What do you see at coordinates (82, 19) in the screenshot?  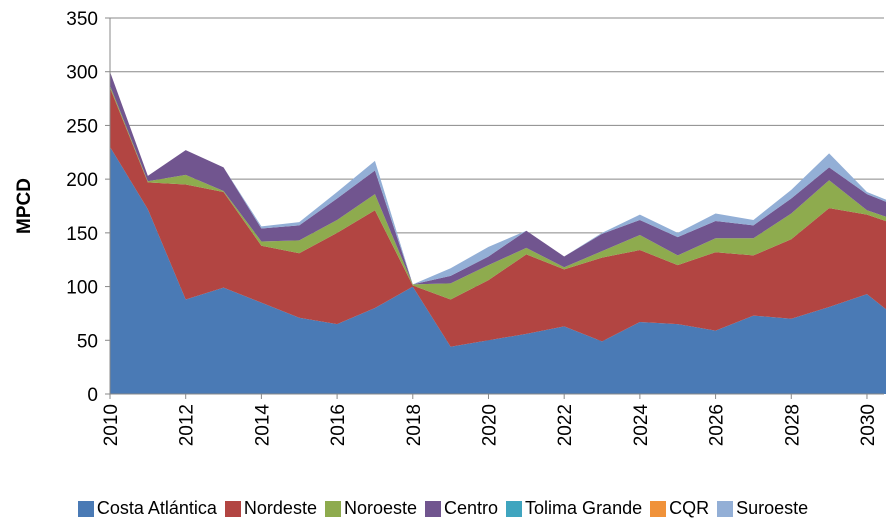 I see `y-tick-label: 350` at bounding box center [82, 19].